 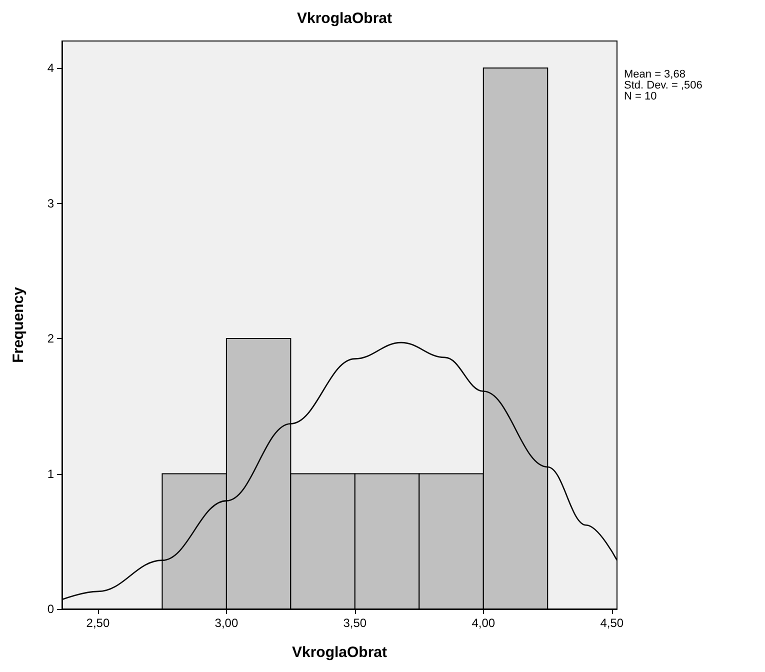 What do you see at coordinates (98, 623) in the screenshot?
I see `x-tick-label: 2,50` at bounding box center [98, 623].